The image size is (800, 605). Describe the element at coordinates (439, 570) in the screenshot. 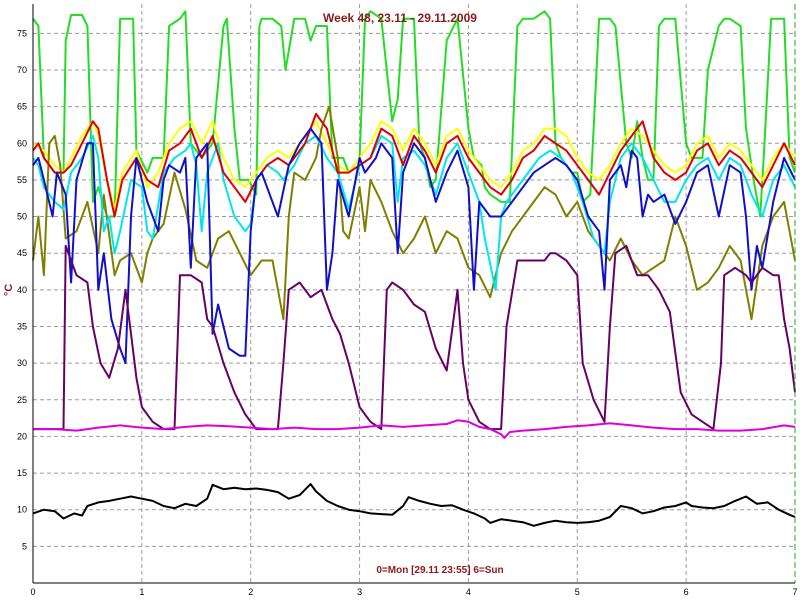

I see `x-axis-label: 0=Mon [29.11 23:55] 6=Sun` at that location.